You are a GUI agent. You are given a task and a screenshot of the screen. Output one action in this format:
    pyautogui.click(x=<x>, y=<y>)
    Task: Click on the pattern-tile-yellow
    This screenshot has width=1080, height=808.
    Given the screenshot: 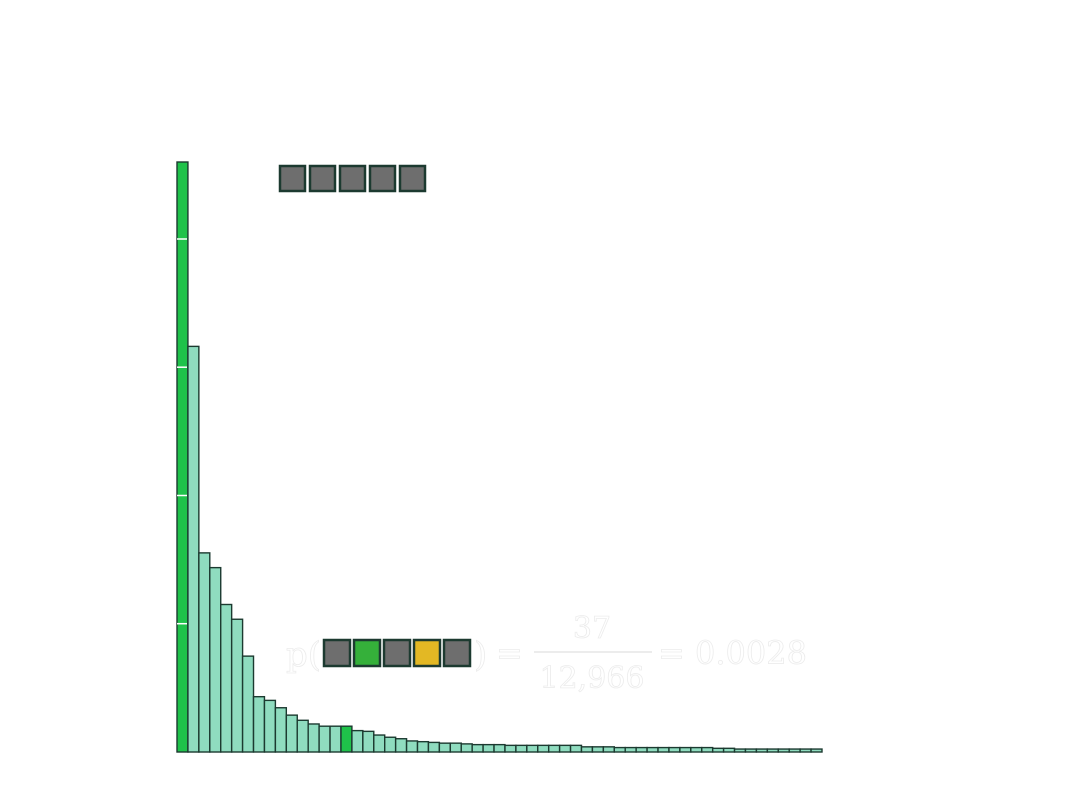 What is the action you would take?
    pyautogui.click(x=427, y=653)
    